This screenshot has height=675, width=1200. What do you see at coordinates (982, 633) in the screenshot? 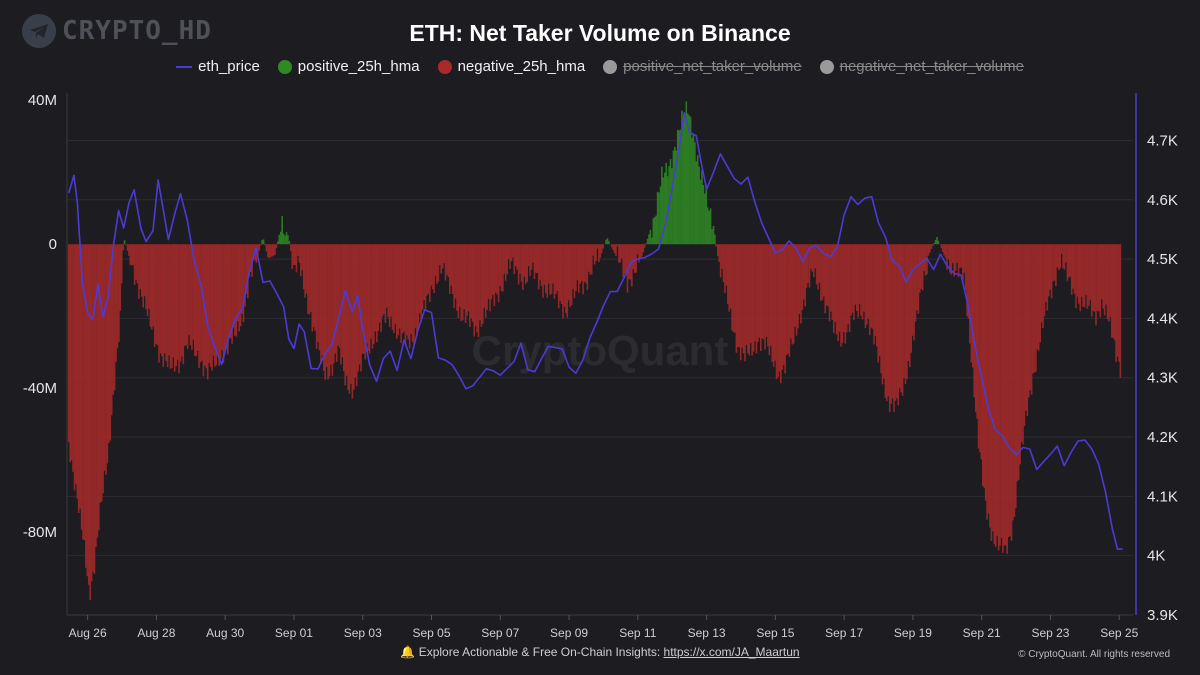
I see `x-tick-label: Sep 21` at bounding box center [982, 633].